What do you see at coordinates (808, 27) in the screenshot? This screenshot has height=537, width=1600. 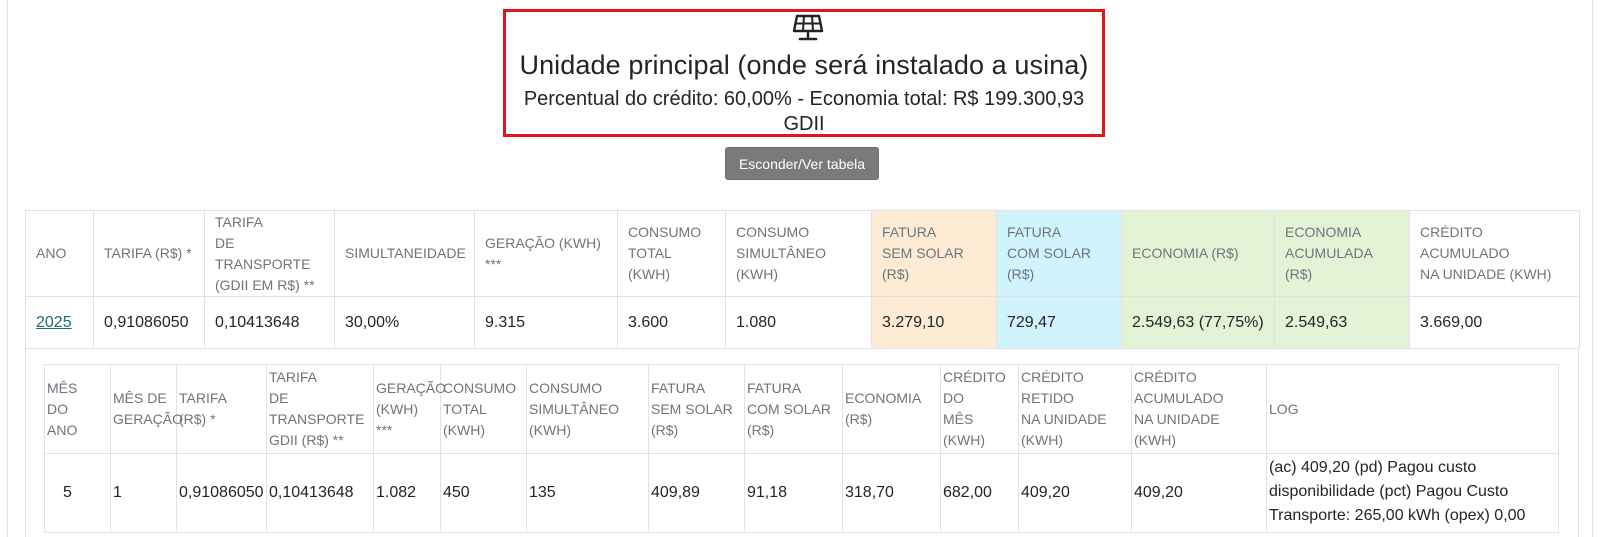 I see `solar-panel-icon` at bounding box center [808, 27].